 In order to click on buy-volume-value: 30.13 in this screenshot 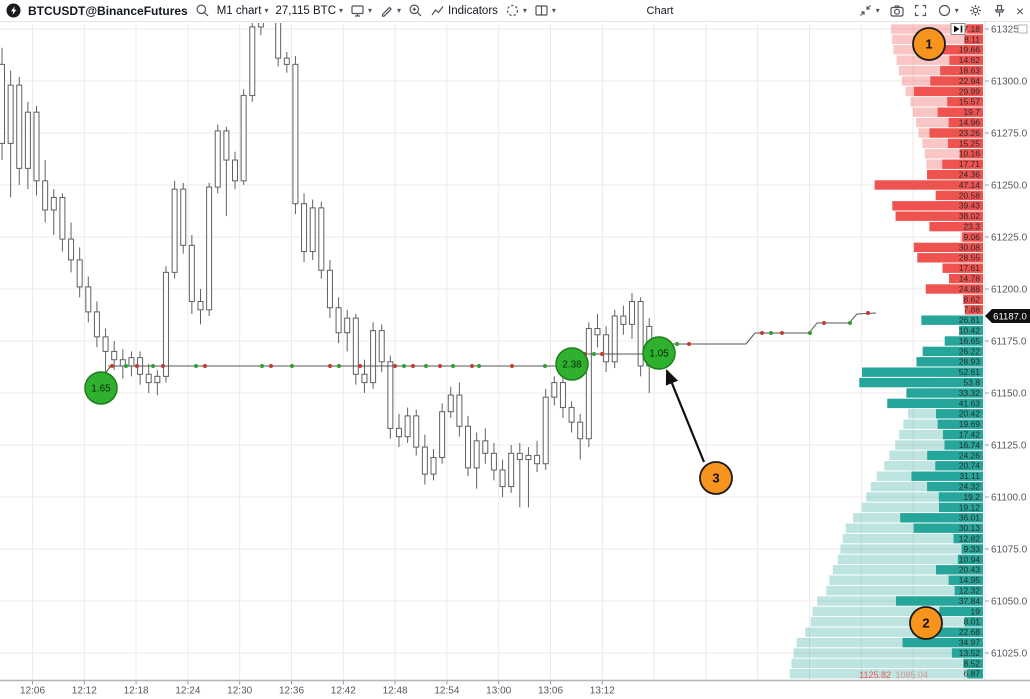, I will do `click(970, 528)`.